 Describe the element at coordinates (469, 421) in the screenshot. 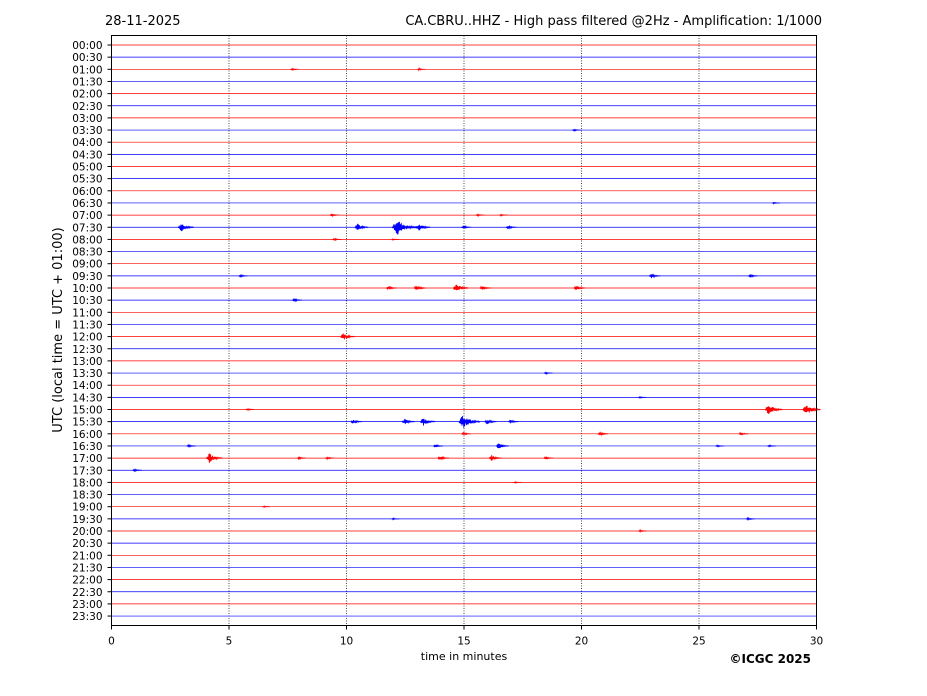

I see `seismic-event-15:30-33` at that location.